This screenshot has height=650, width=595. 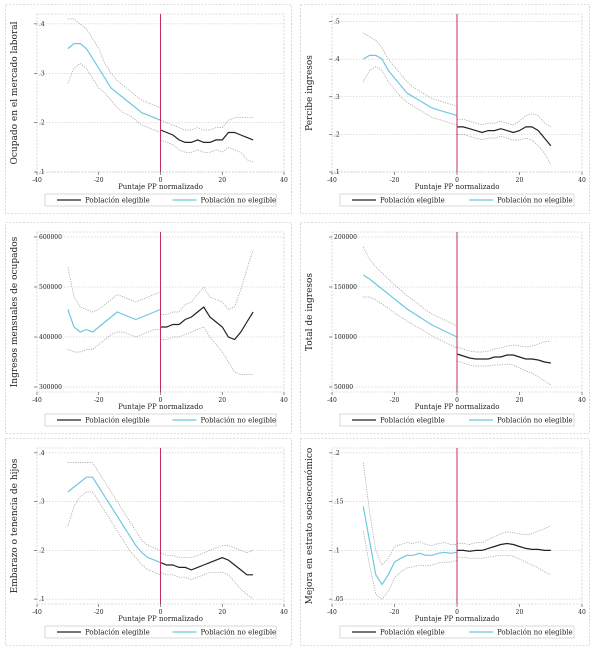 I want to click on y-axis-label: Total de ingresos, so click(x=310, y=312).